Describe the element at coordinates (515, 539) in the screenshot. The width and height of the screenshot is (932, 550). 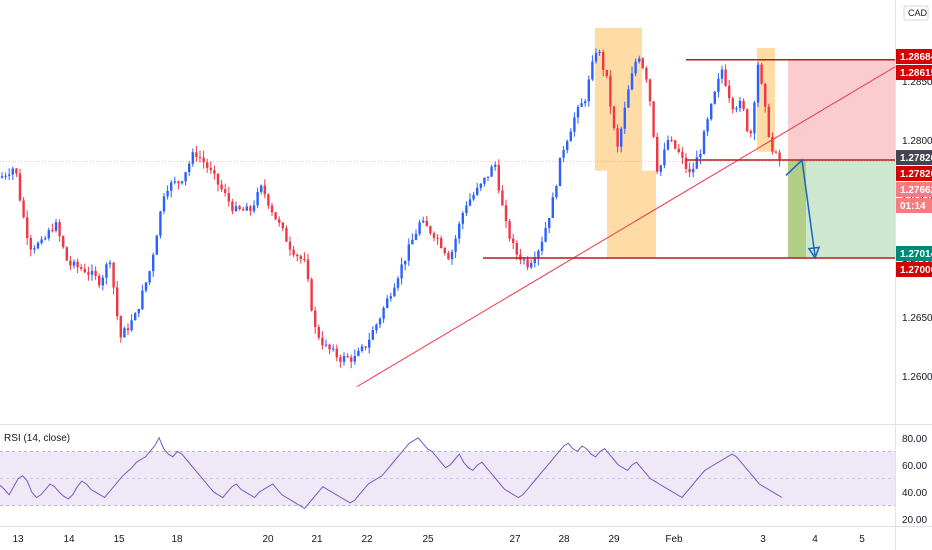
I see `x-tick-label: 27` at that location.